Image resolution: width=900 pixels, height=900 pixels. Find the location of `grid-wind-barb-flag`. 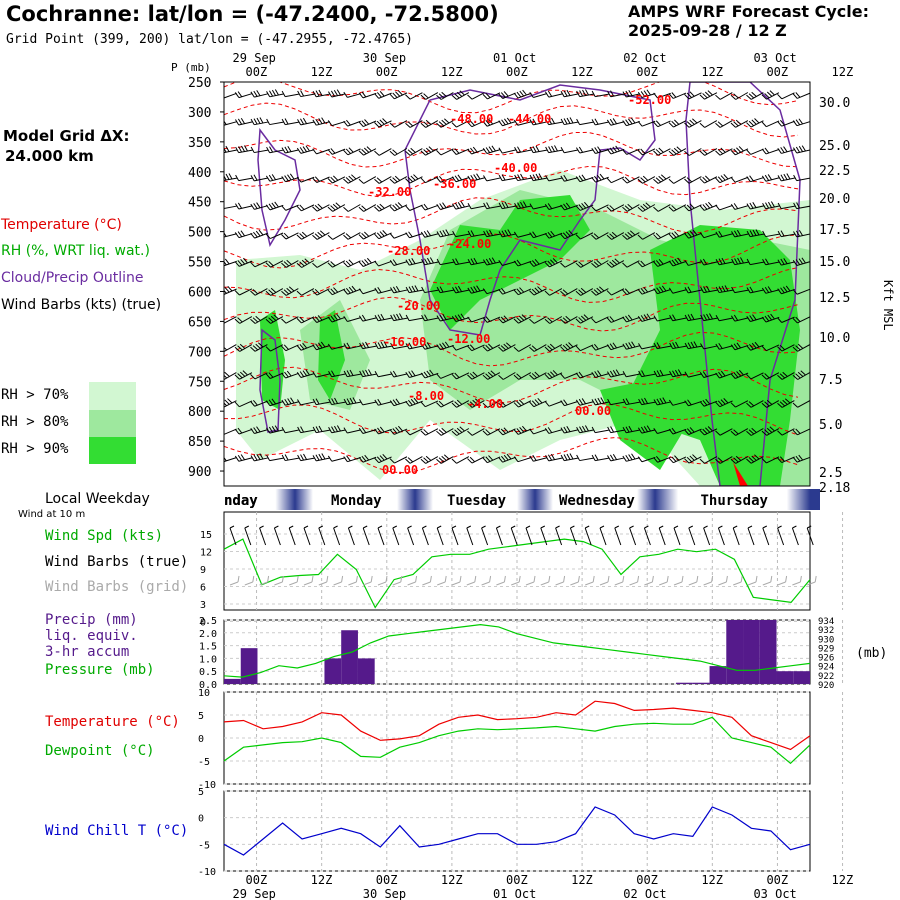

grid-wind-barb-flag is located at coordinates (741, 579).